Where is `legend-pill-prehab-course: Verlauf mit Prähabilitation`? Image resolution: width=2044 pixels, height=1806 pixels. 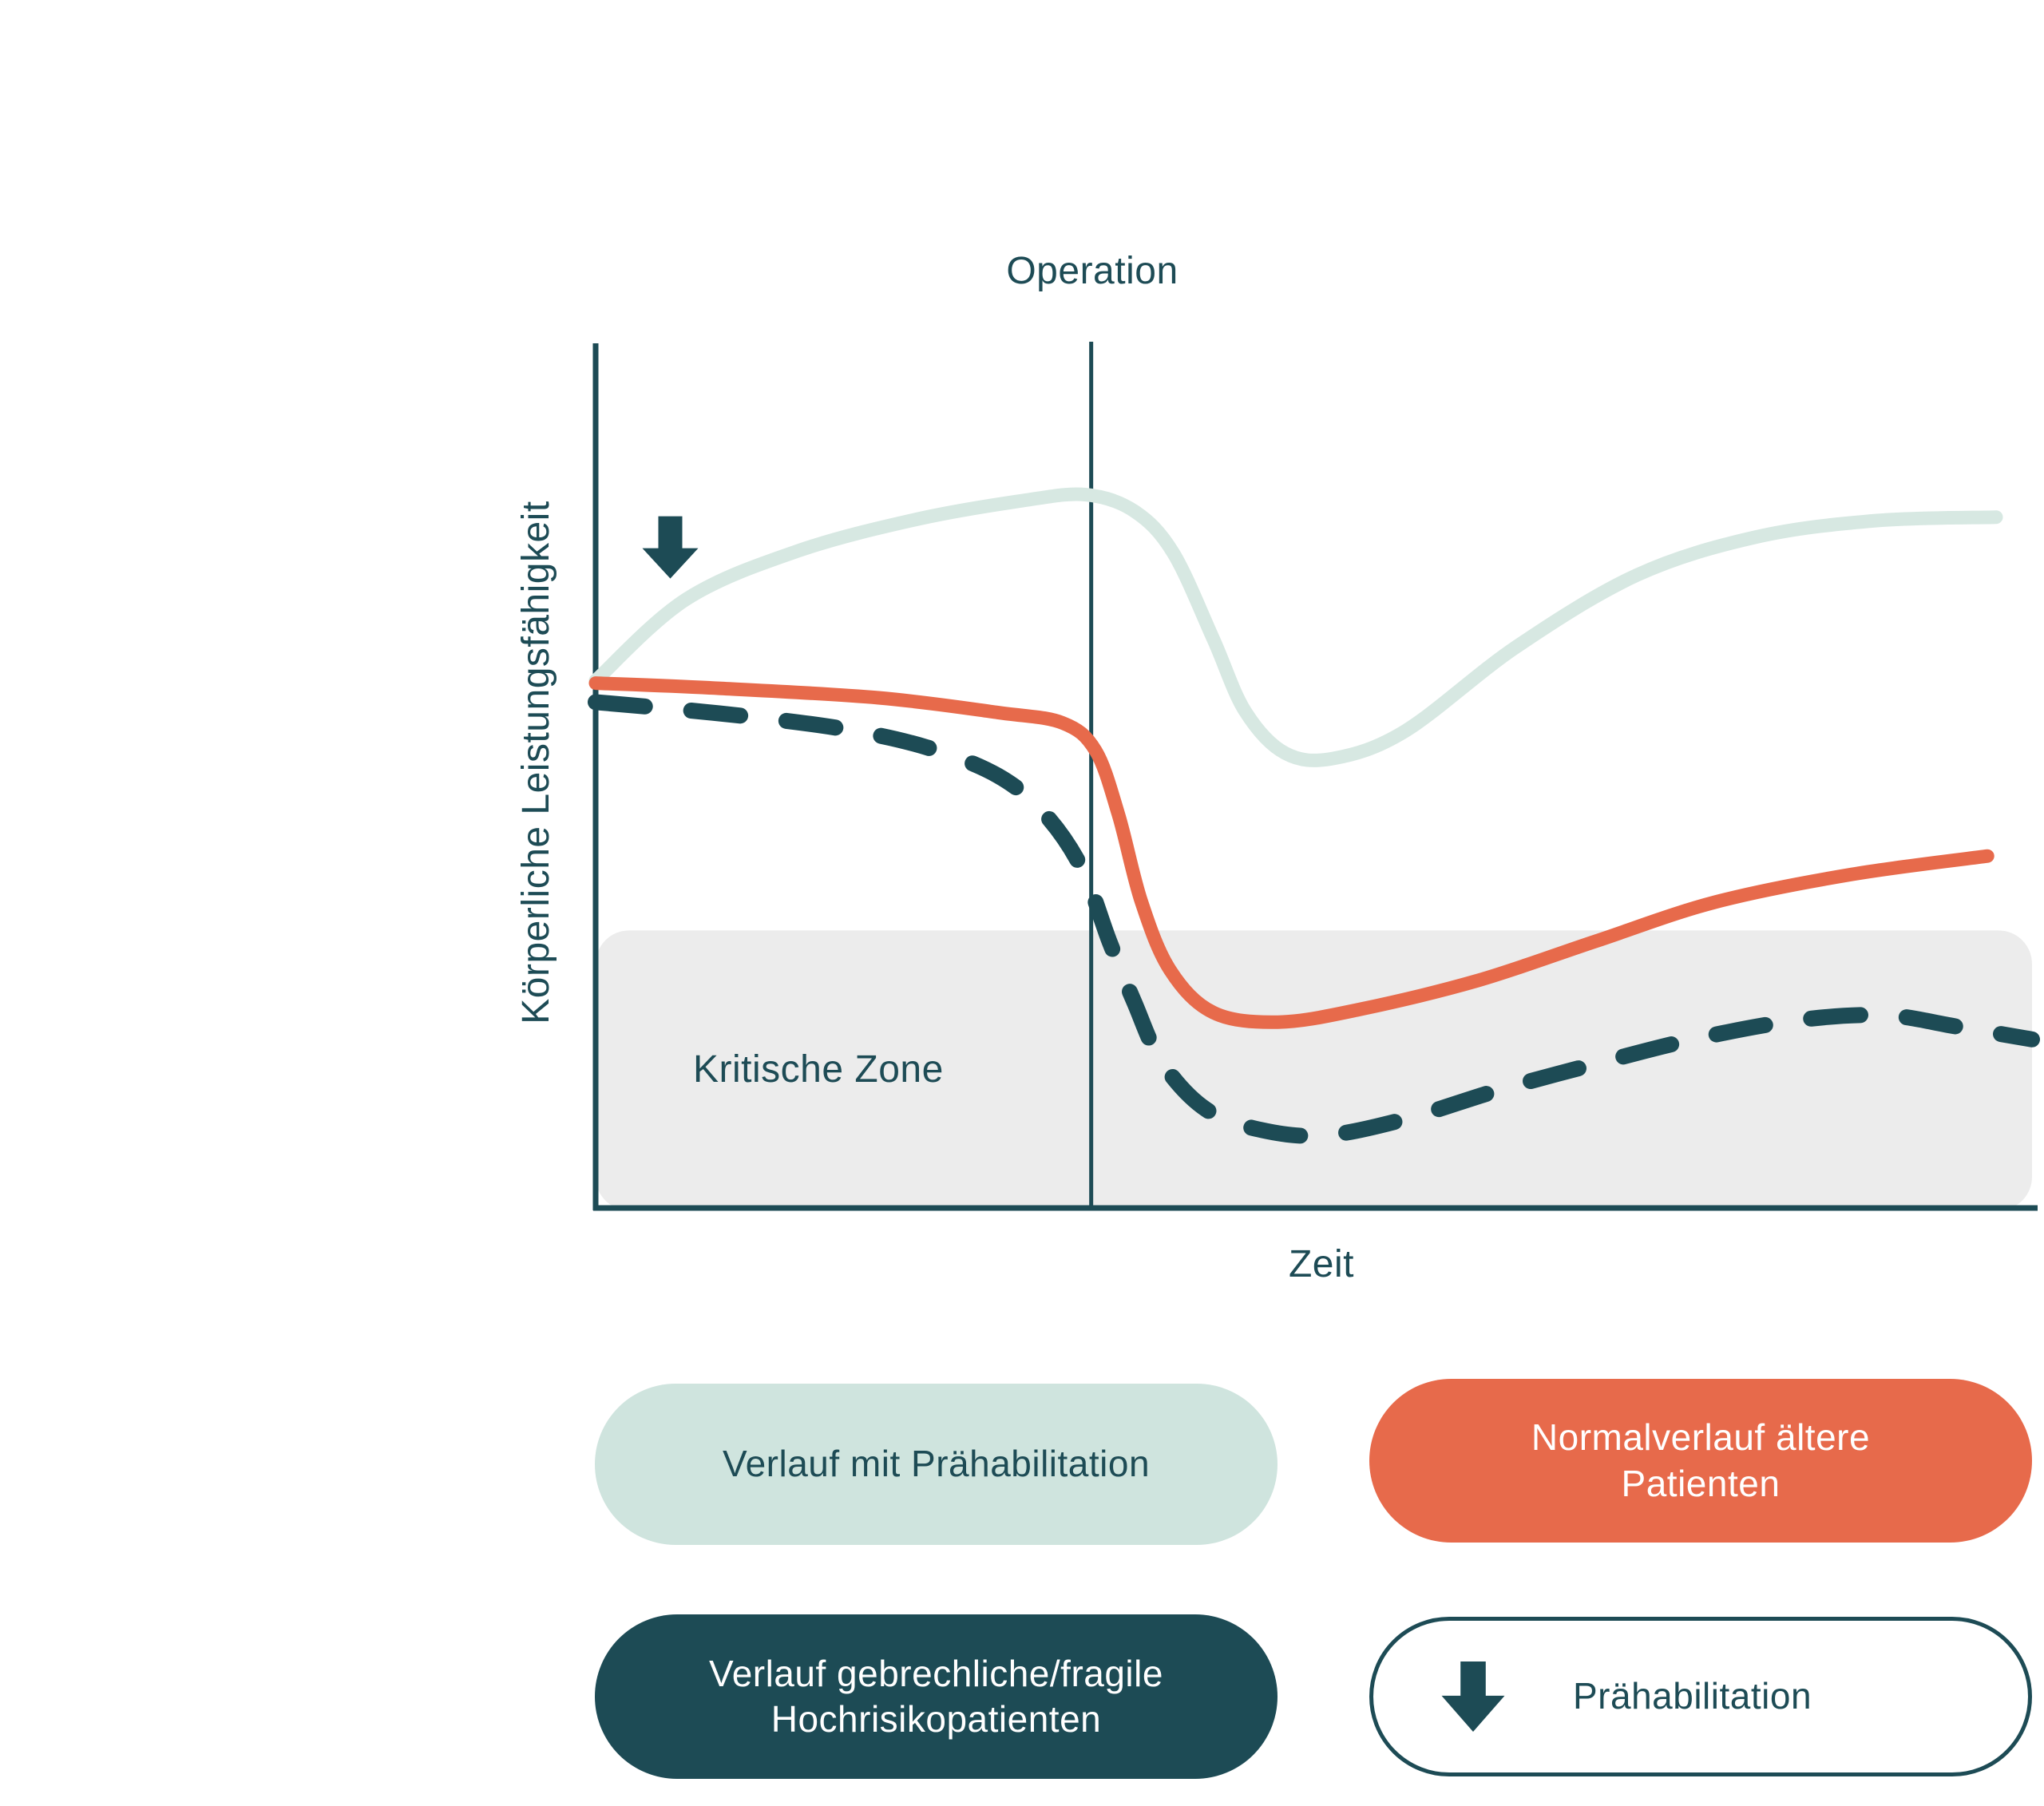
legend-pill-prehab-course: Verlauf mit Prähabilitation is located at coordinates (936, 1464).